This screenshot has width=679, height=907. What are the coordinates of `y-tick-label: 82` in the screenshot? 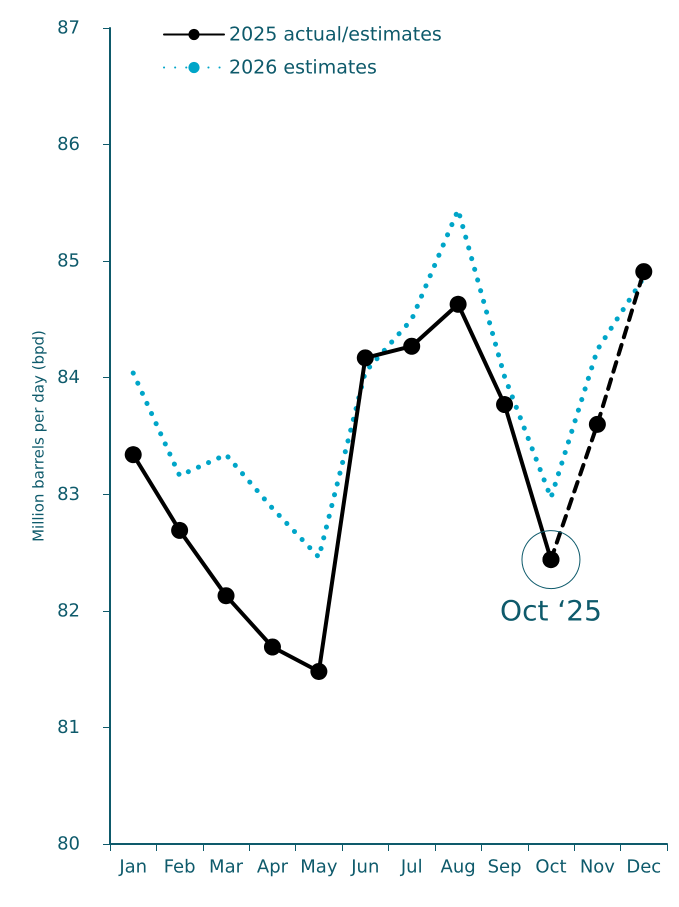 It's located at (68, 611).